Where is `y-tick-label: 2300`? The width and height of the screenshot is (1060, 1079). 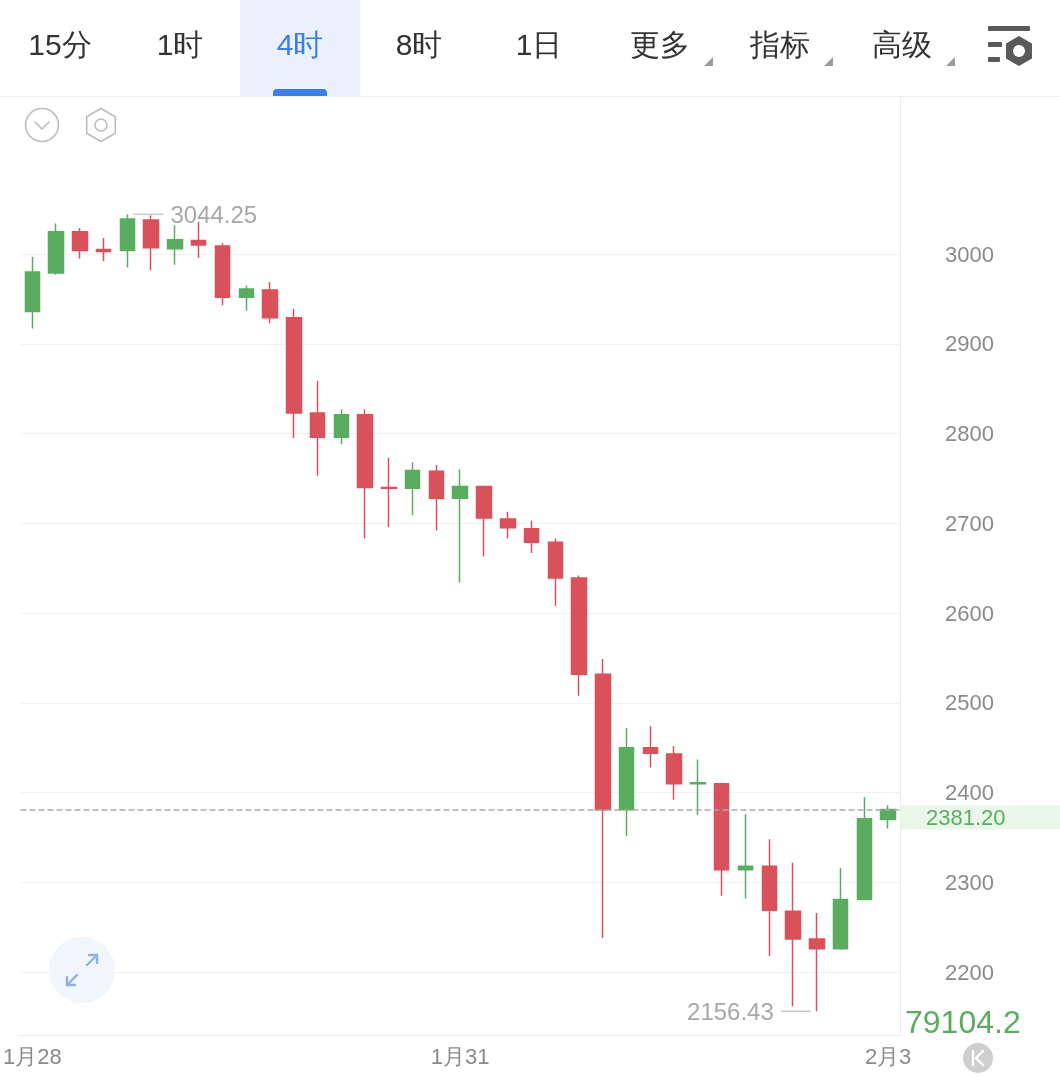 y-tick-label: 2300 is located at coordinates (969, 882).